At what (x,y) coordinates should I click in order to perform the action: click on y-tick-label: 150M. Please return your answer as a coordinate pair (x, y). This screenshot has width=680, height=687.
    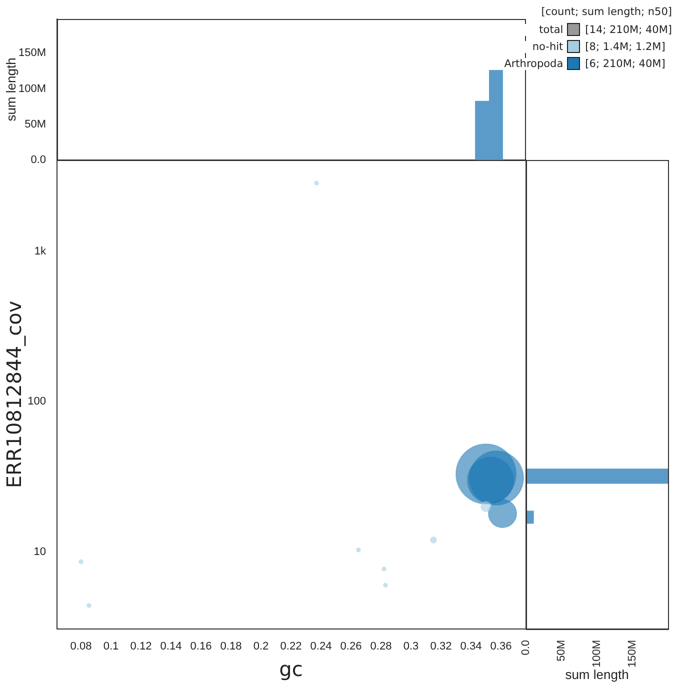
    Looking at the image, I should click on (32, 53).